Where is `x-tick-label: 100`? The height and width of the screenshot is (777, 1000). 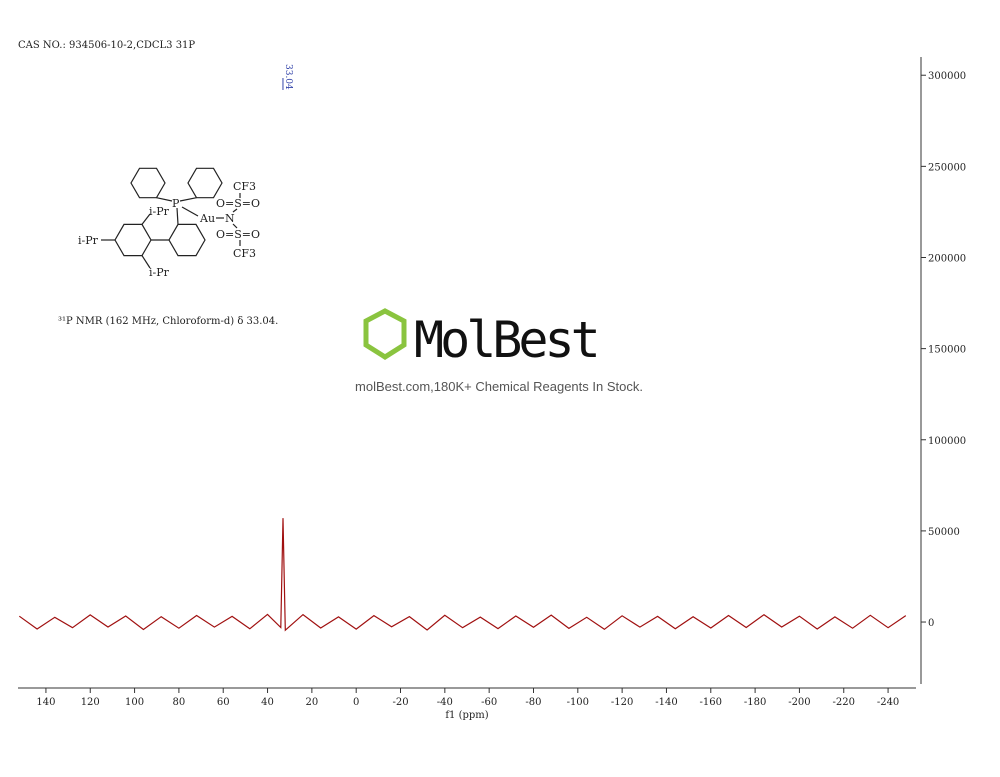 x-tick-label: 100 is located at coordinates (134, 702).